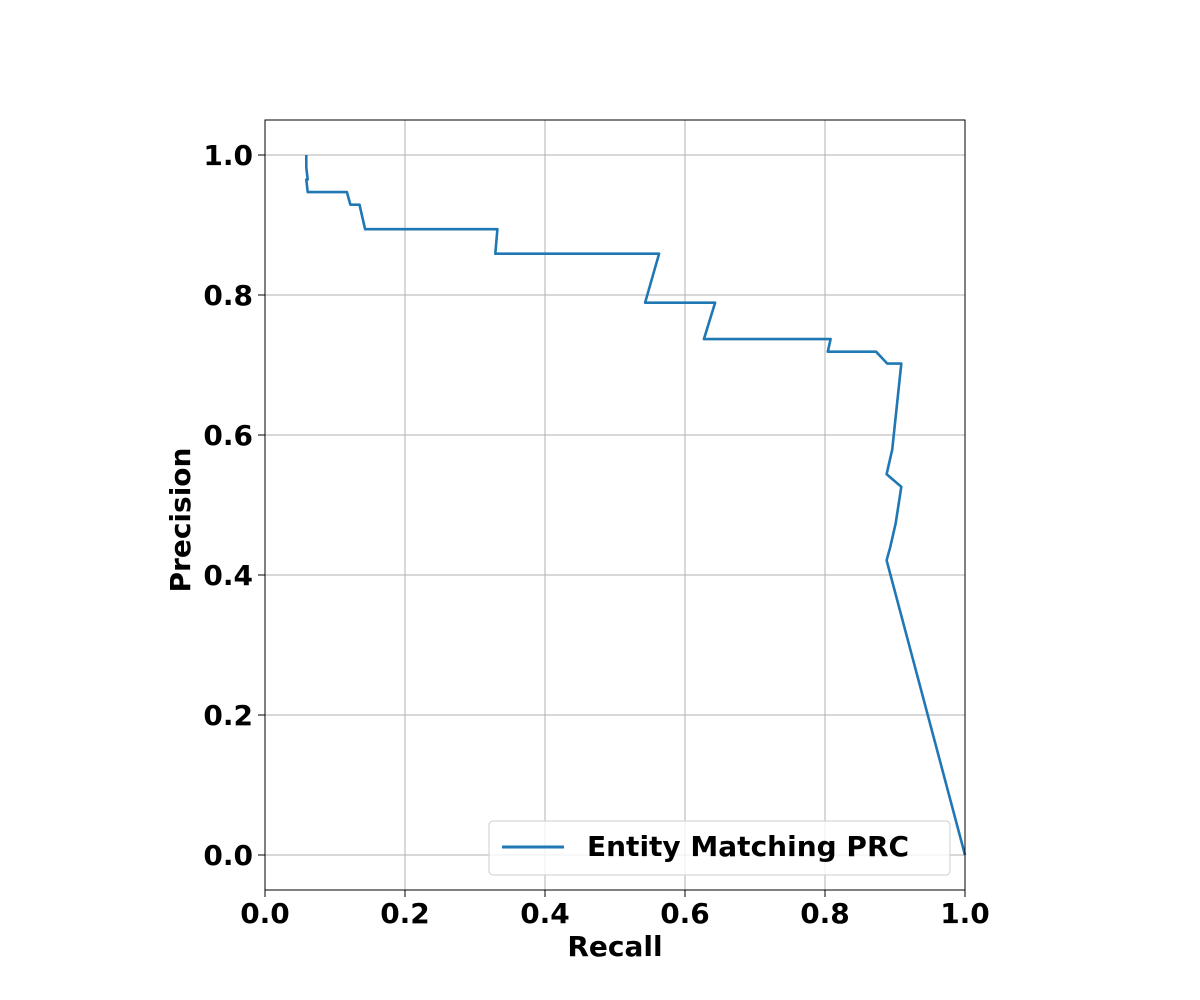 This screenshot has width=1200, height=1000. I want to click on x-tick-label: 0.6, so click(685, 913).